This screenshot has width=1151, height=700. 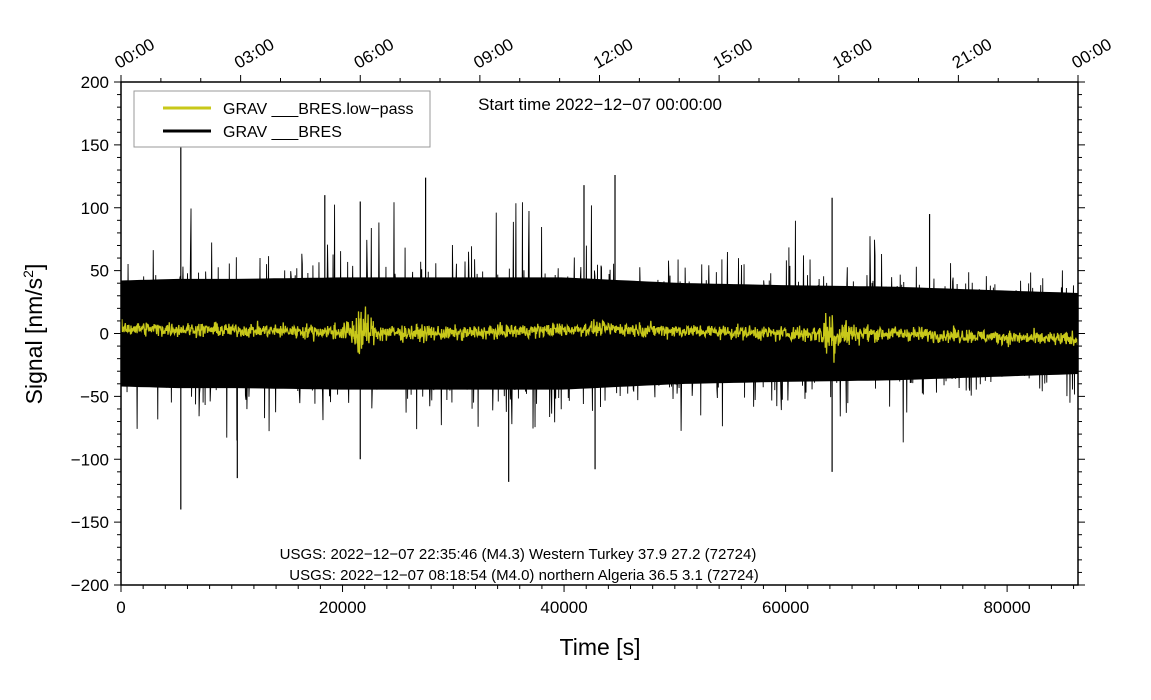 What do you see at coordinates (95, 82) in the screenshot?
I see `y-tick-label: 200` at bounding box center [95, 82].